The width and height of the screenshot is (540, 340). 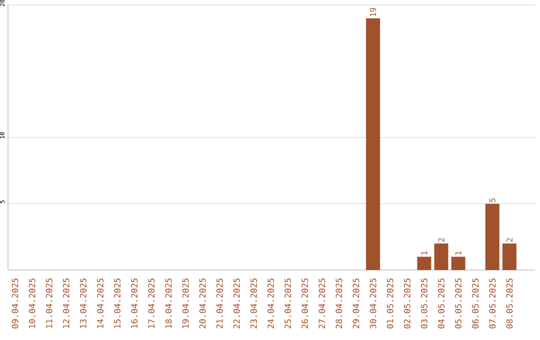 What do you see at coordinates (219, 303) in the screenshot?
I see `x-tick-label: 21.04.2025` at bounding box center [219, 303].